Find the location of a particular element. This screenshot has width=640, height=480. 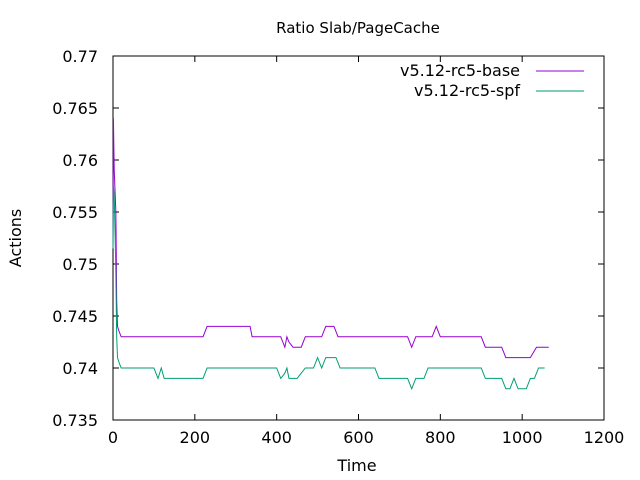

legend: v5.12-rc5-base v5.12-rc5-spf is located at coordinates (492, 80).